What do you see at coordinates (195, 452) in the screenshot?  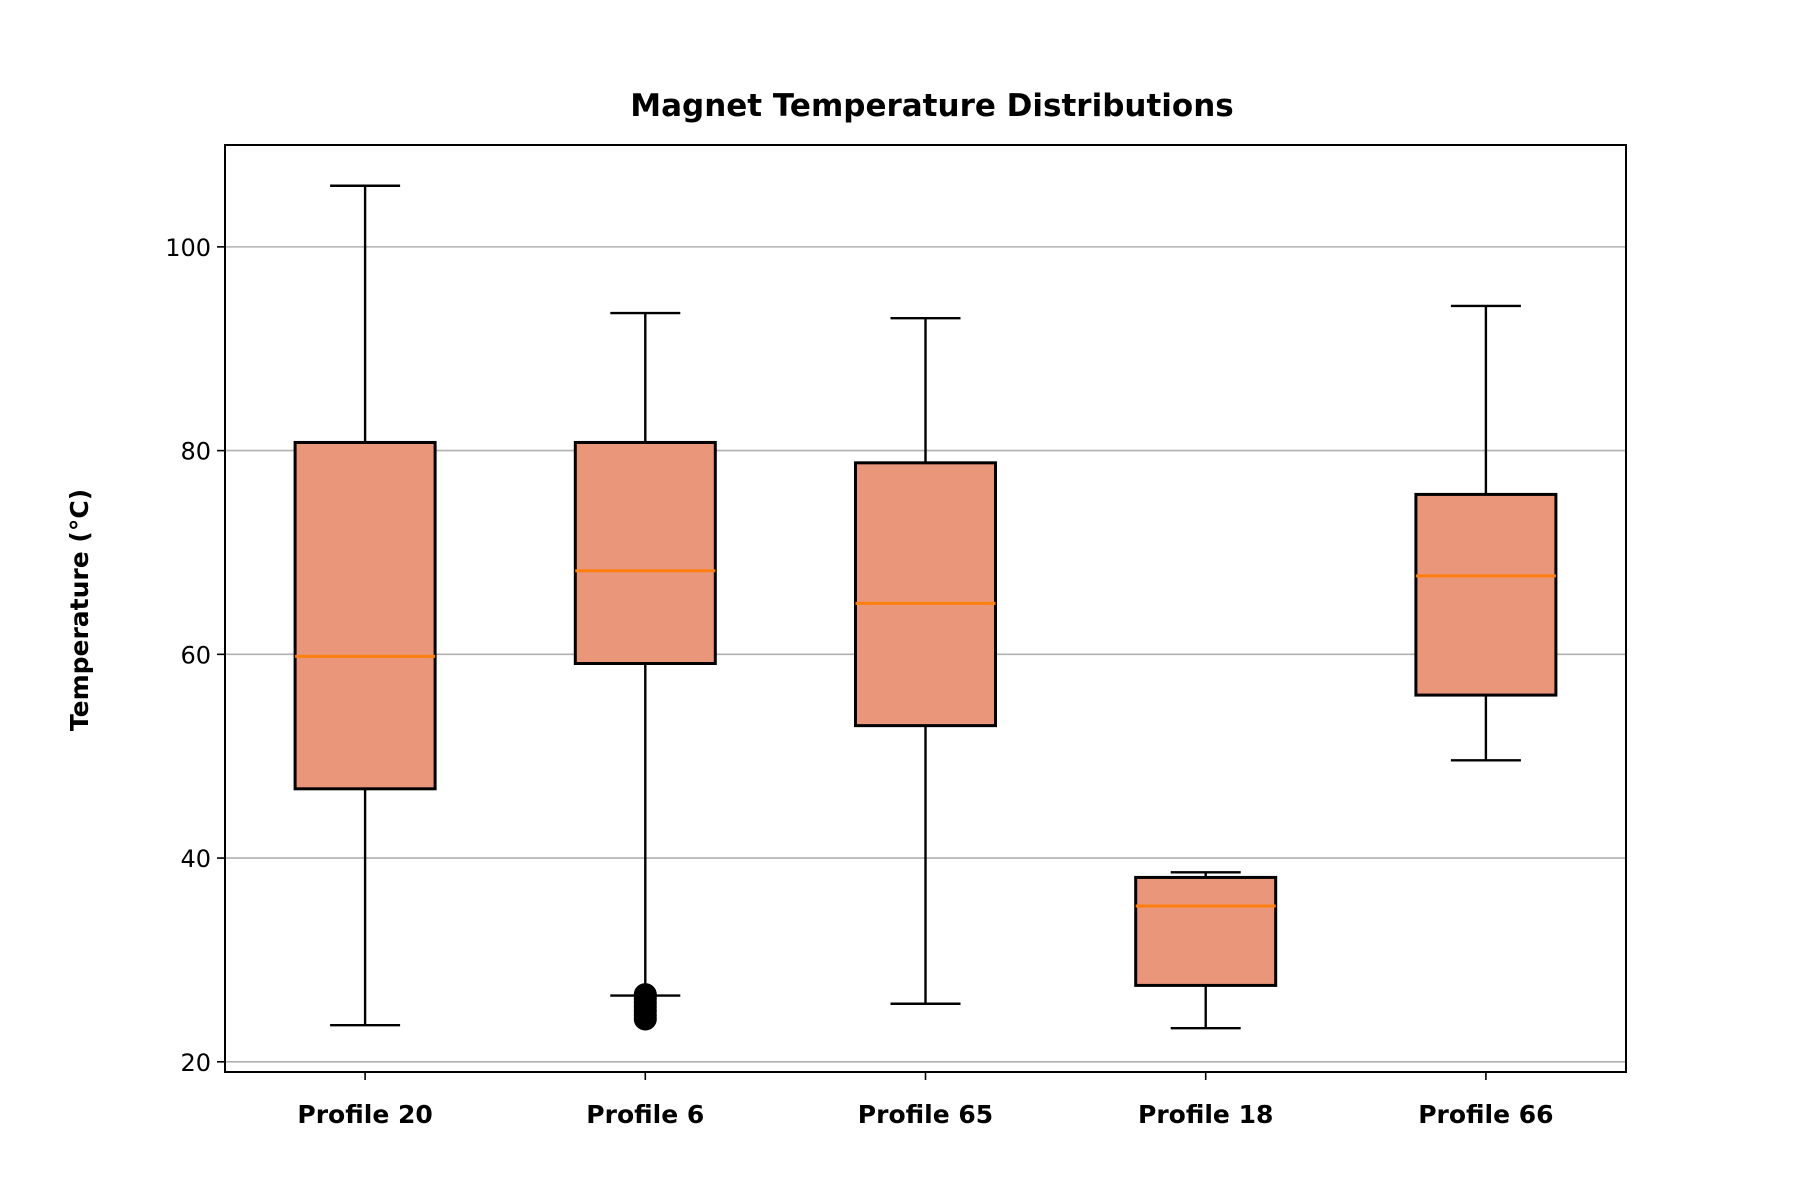 I see `y-tick-label: 80` at bounding box center [195, 452].